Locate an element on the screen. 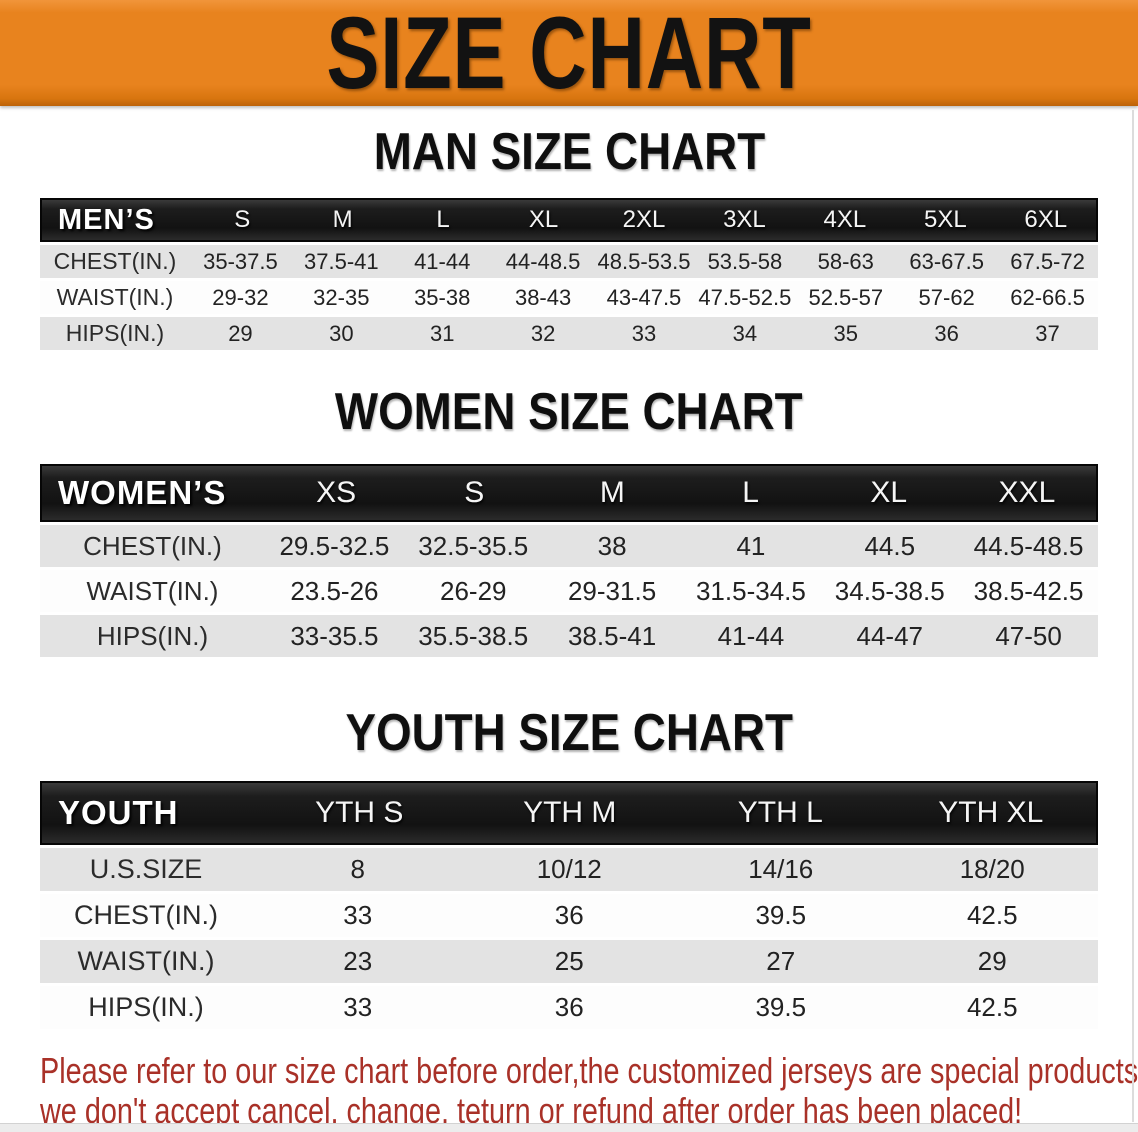 The width and height of the screenshot is (1138, 1132). size-column-header: 5XL is located at coordinates (945, 219).